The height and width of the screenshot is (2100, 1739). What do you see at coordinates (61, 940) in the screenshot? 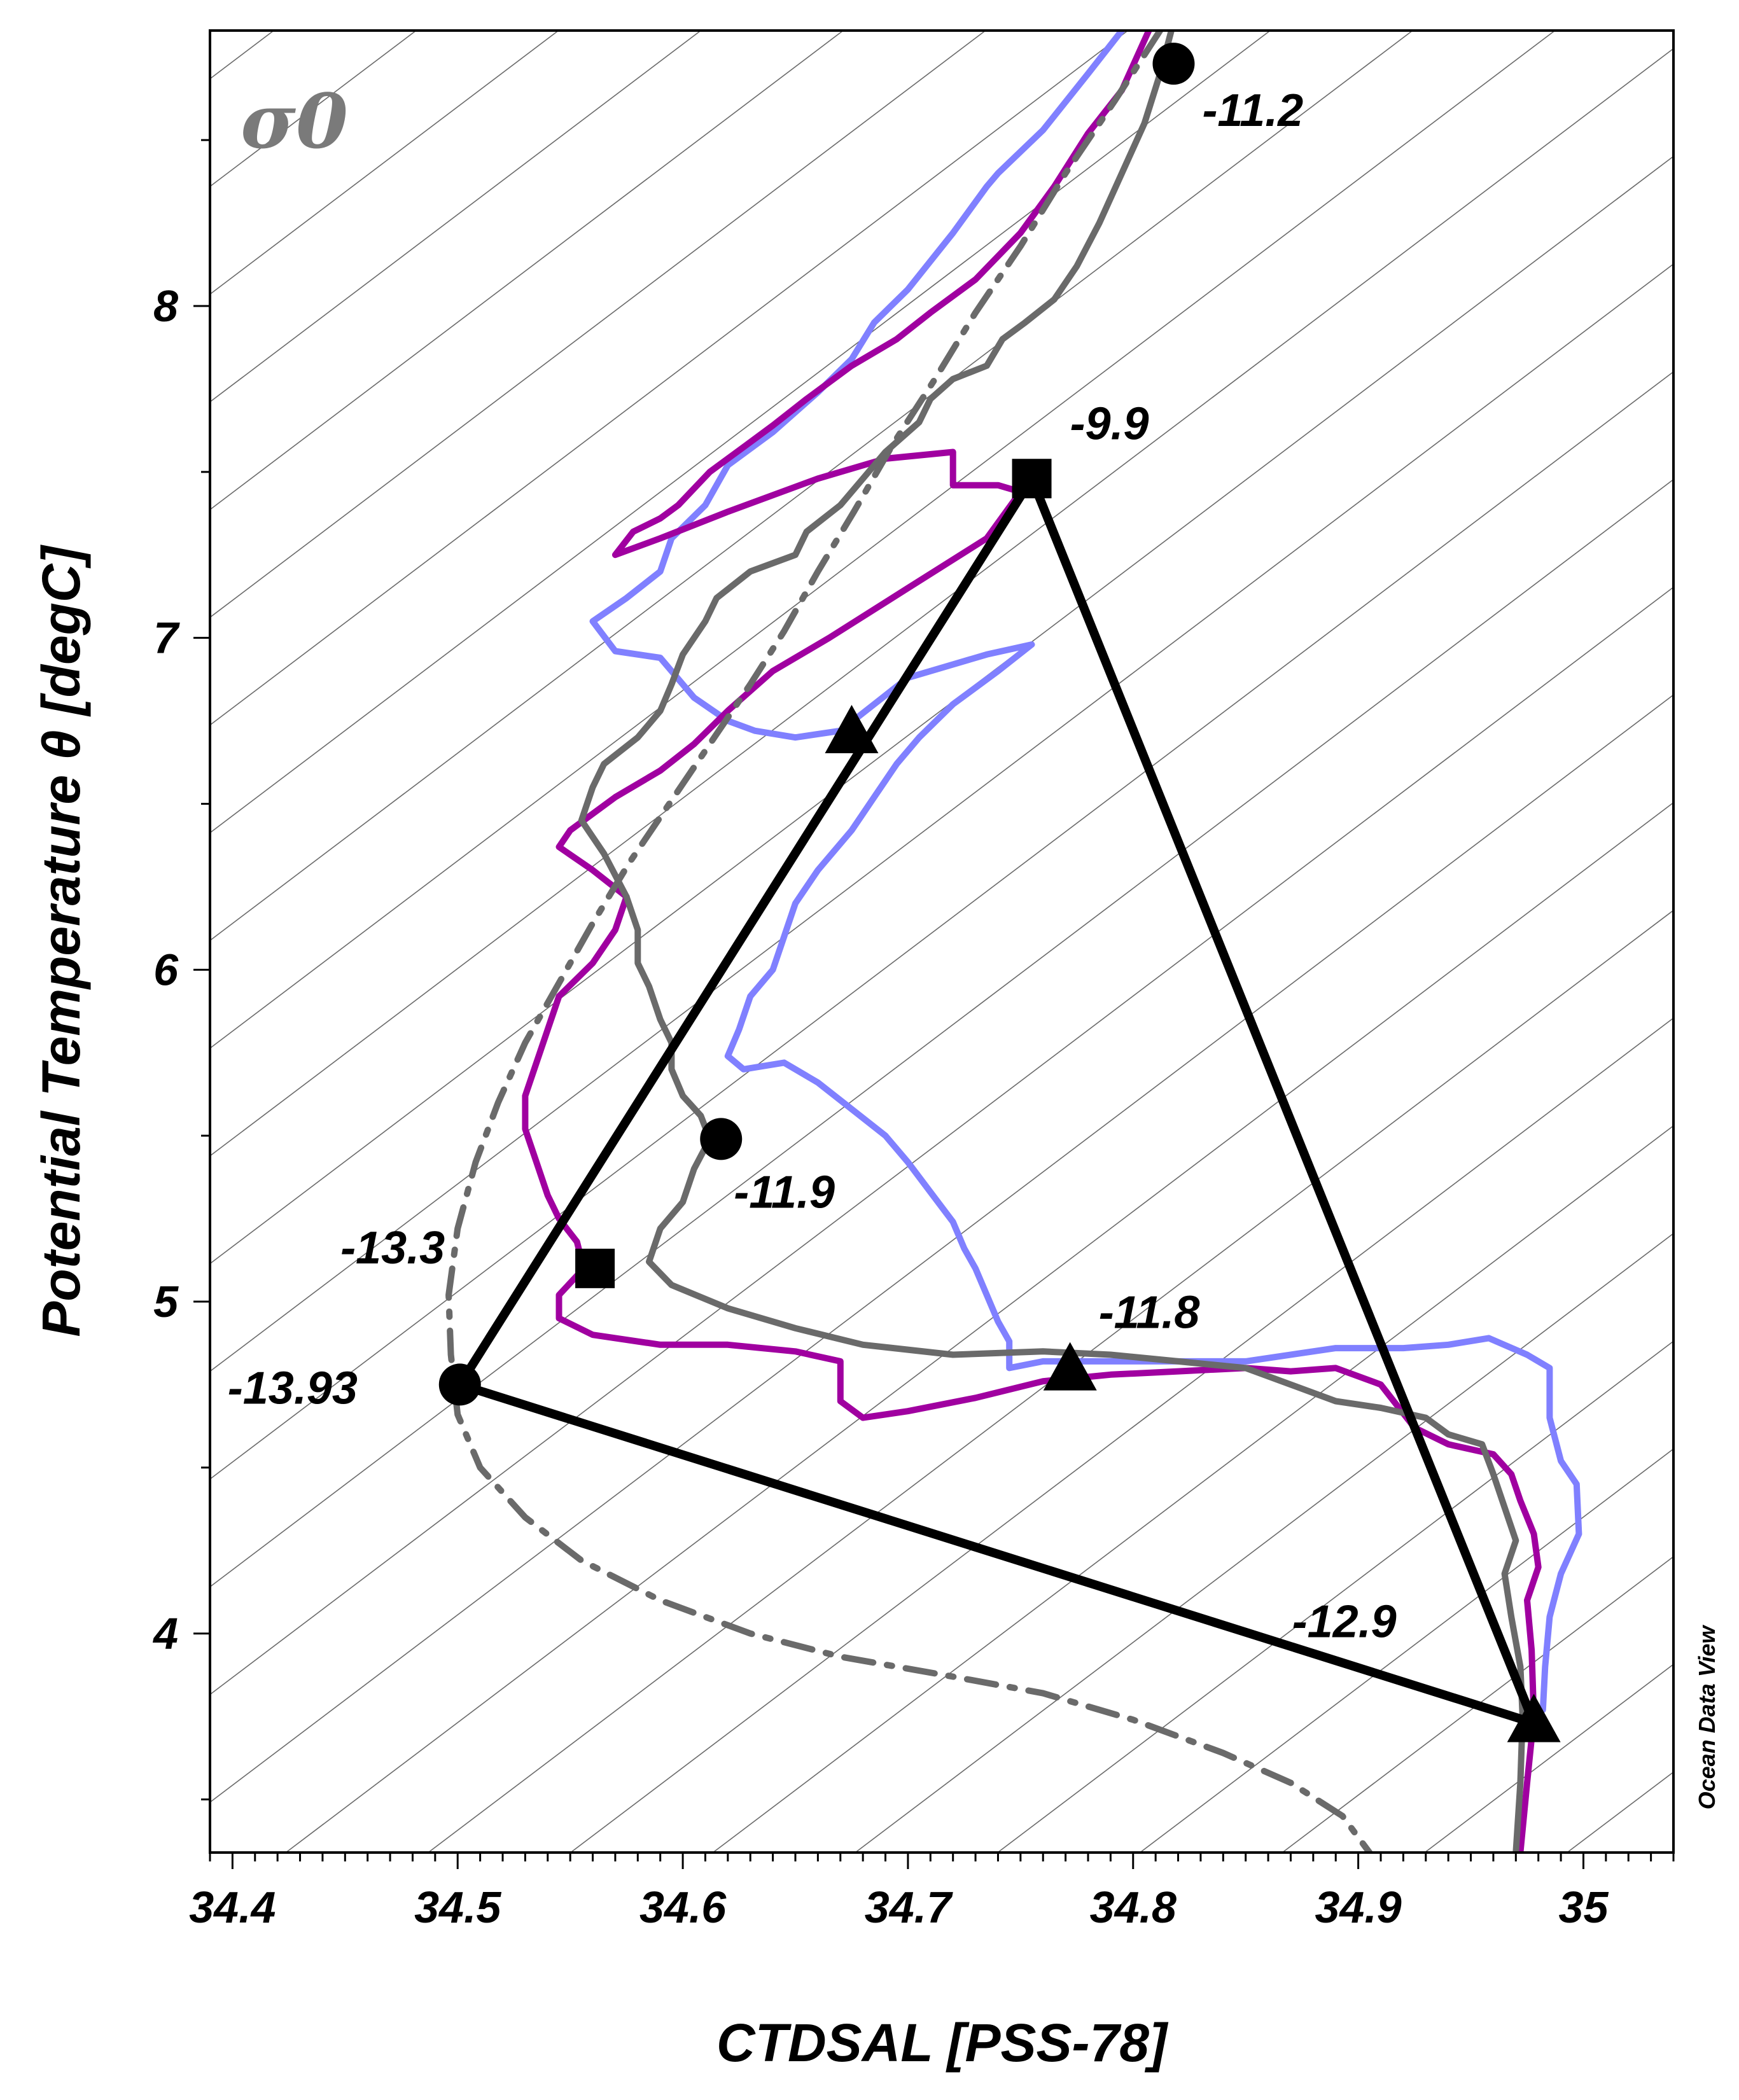
I see `y-axis-title: Potential Temperature θ [degC]` at bounding box center [61, 940].